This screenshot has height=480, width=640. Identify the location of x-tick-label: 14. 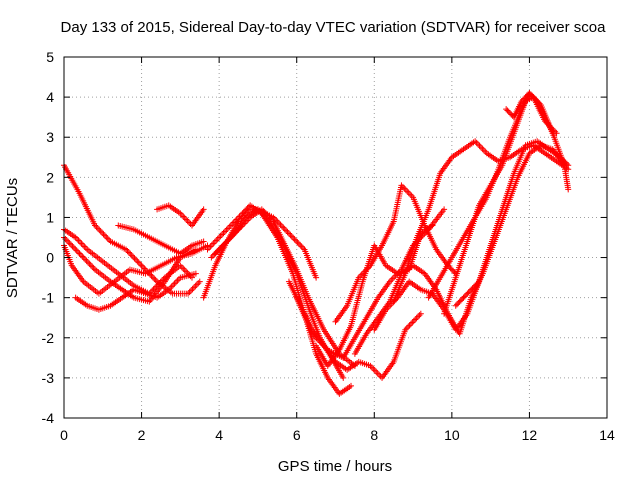
(607, 435).